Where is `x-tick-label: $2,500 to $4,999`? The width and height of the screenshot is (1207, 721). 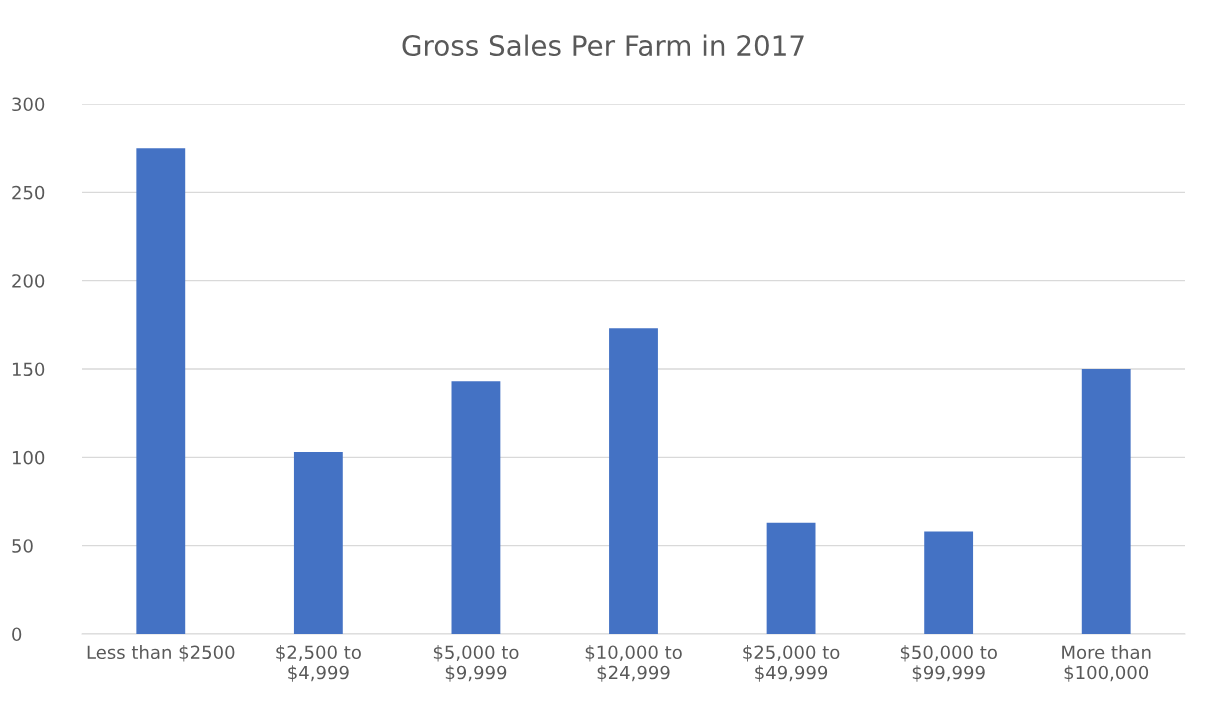
x-tick-label: $2,500 to $4,999 is located at coordinates (318, 663).